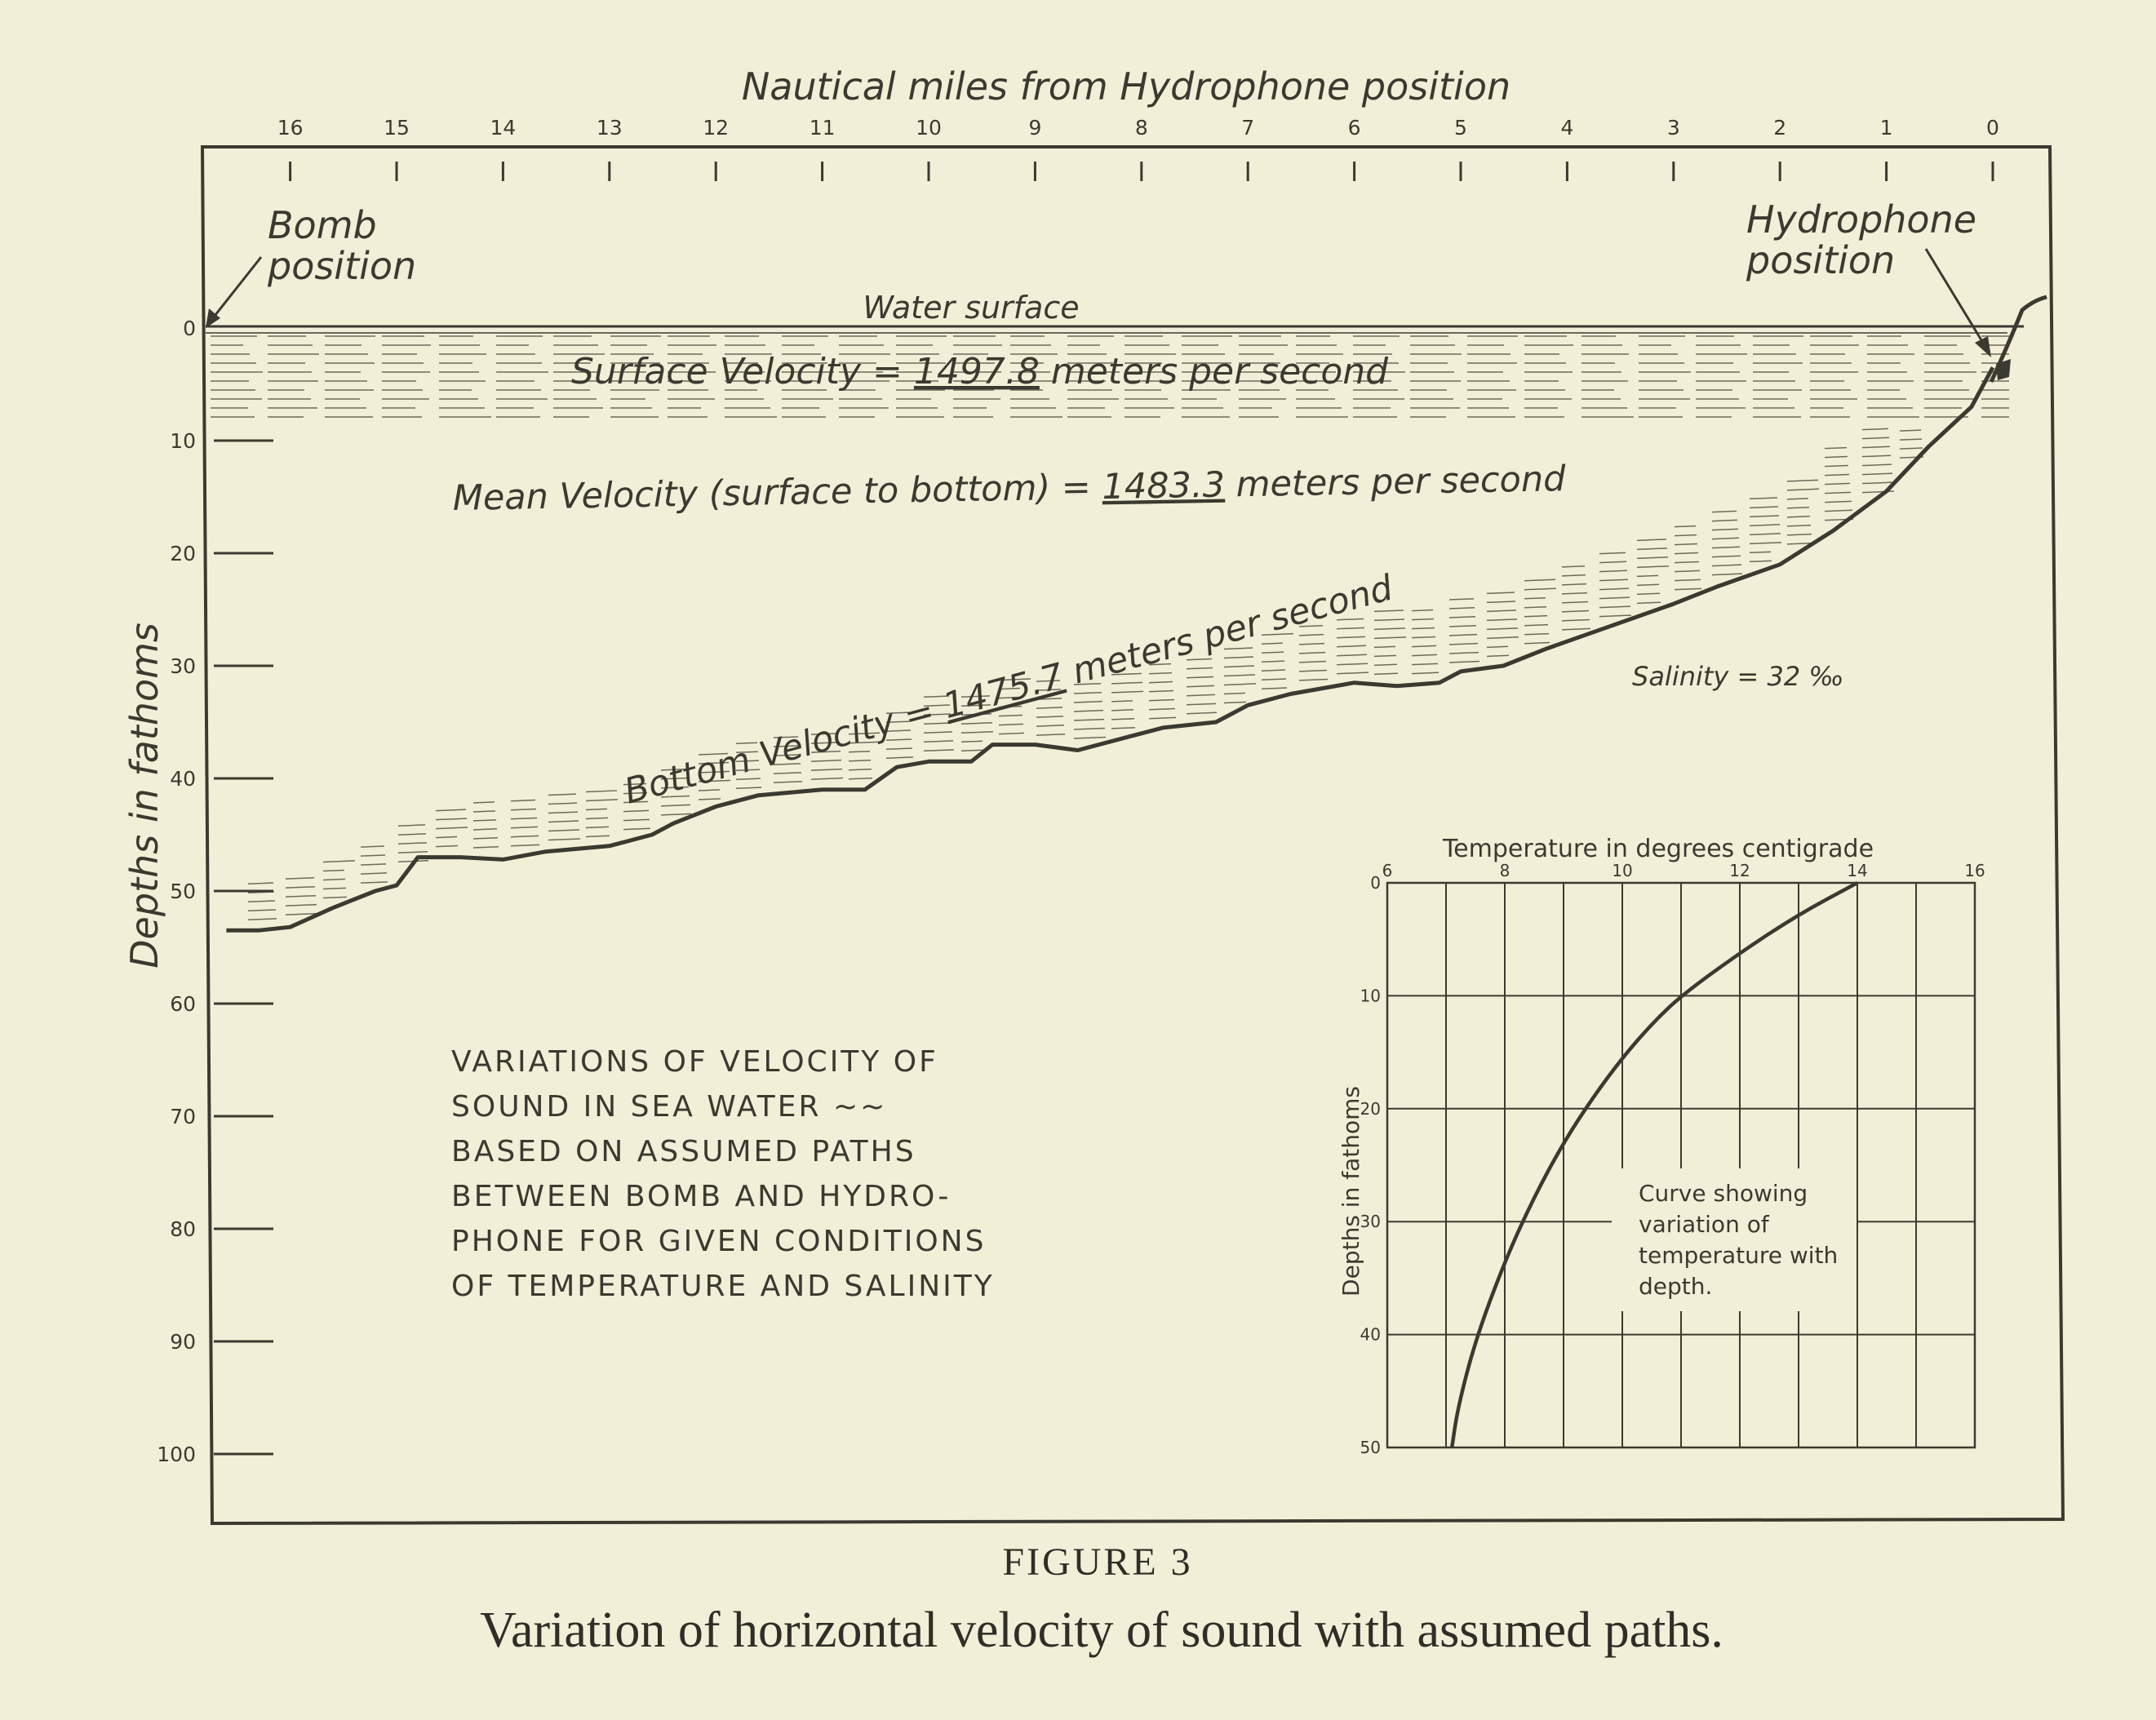 This screenshot has height=1720, width=2156. What do you see at coordinates (1247, 128) in the screenshot?
I see `x-tick-label: 7` at bounding box center [1247, 128].